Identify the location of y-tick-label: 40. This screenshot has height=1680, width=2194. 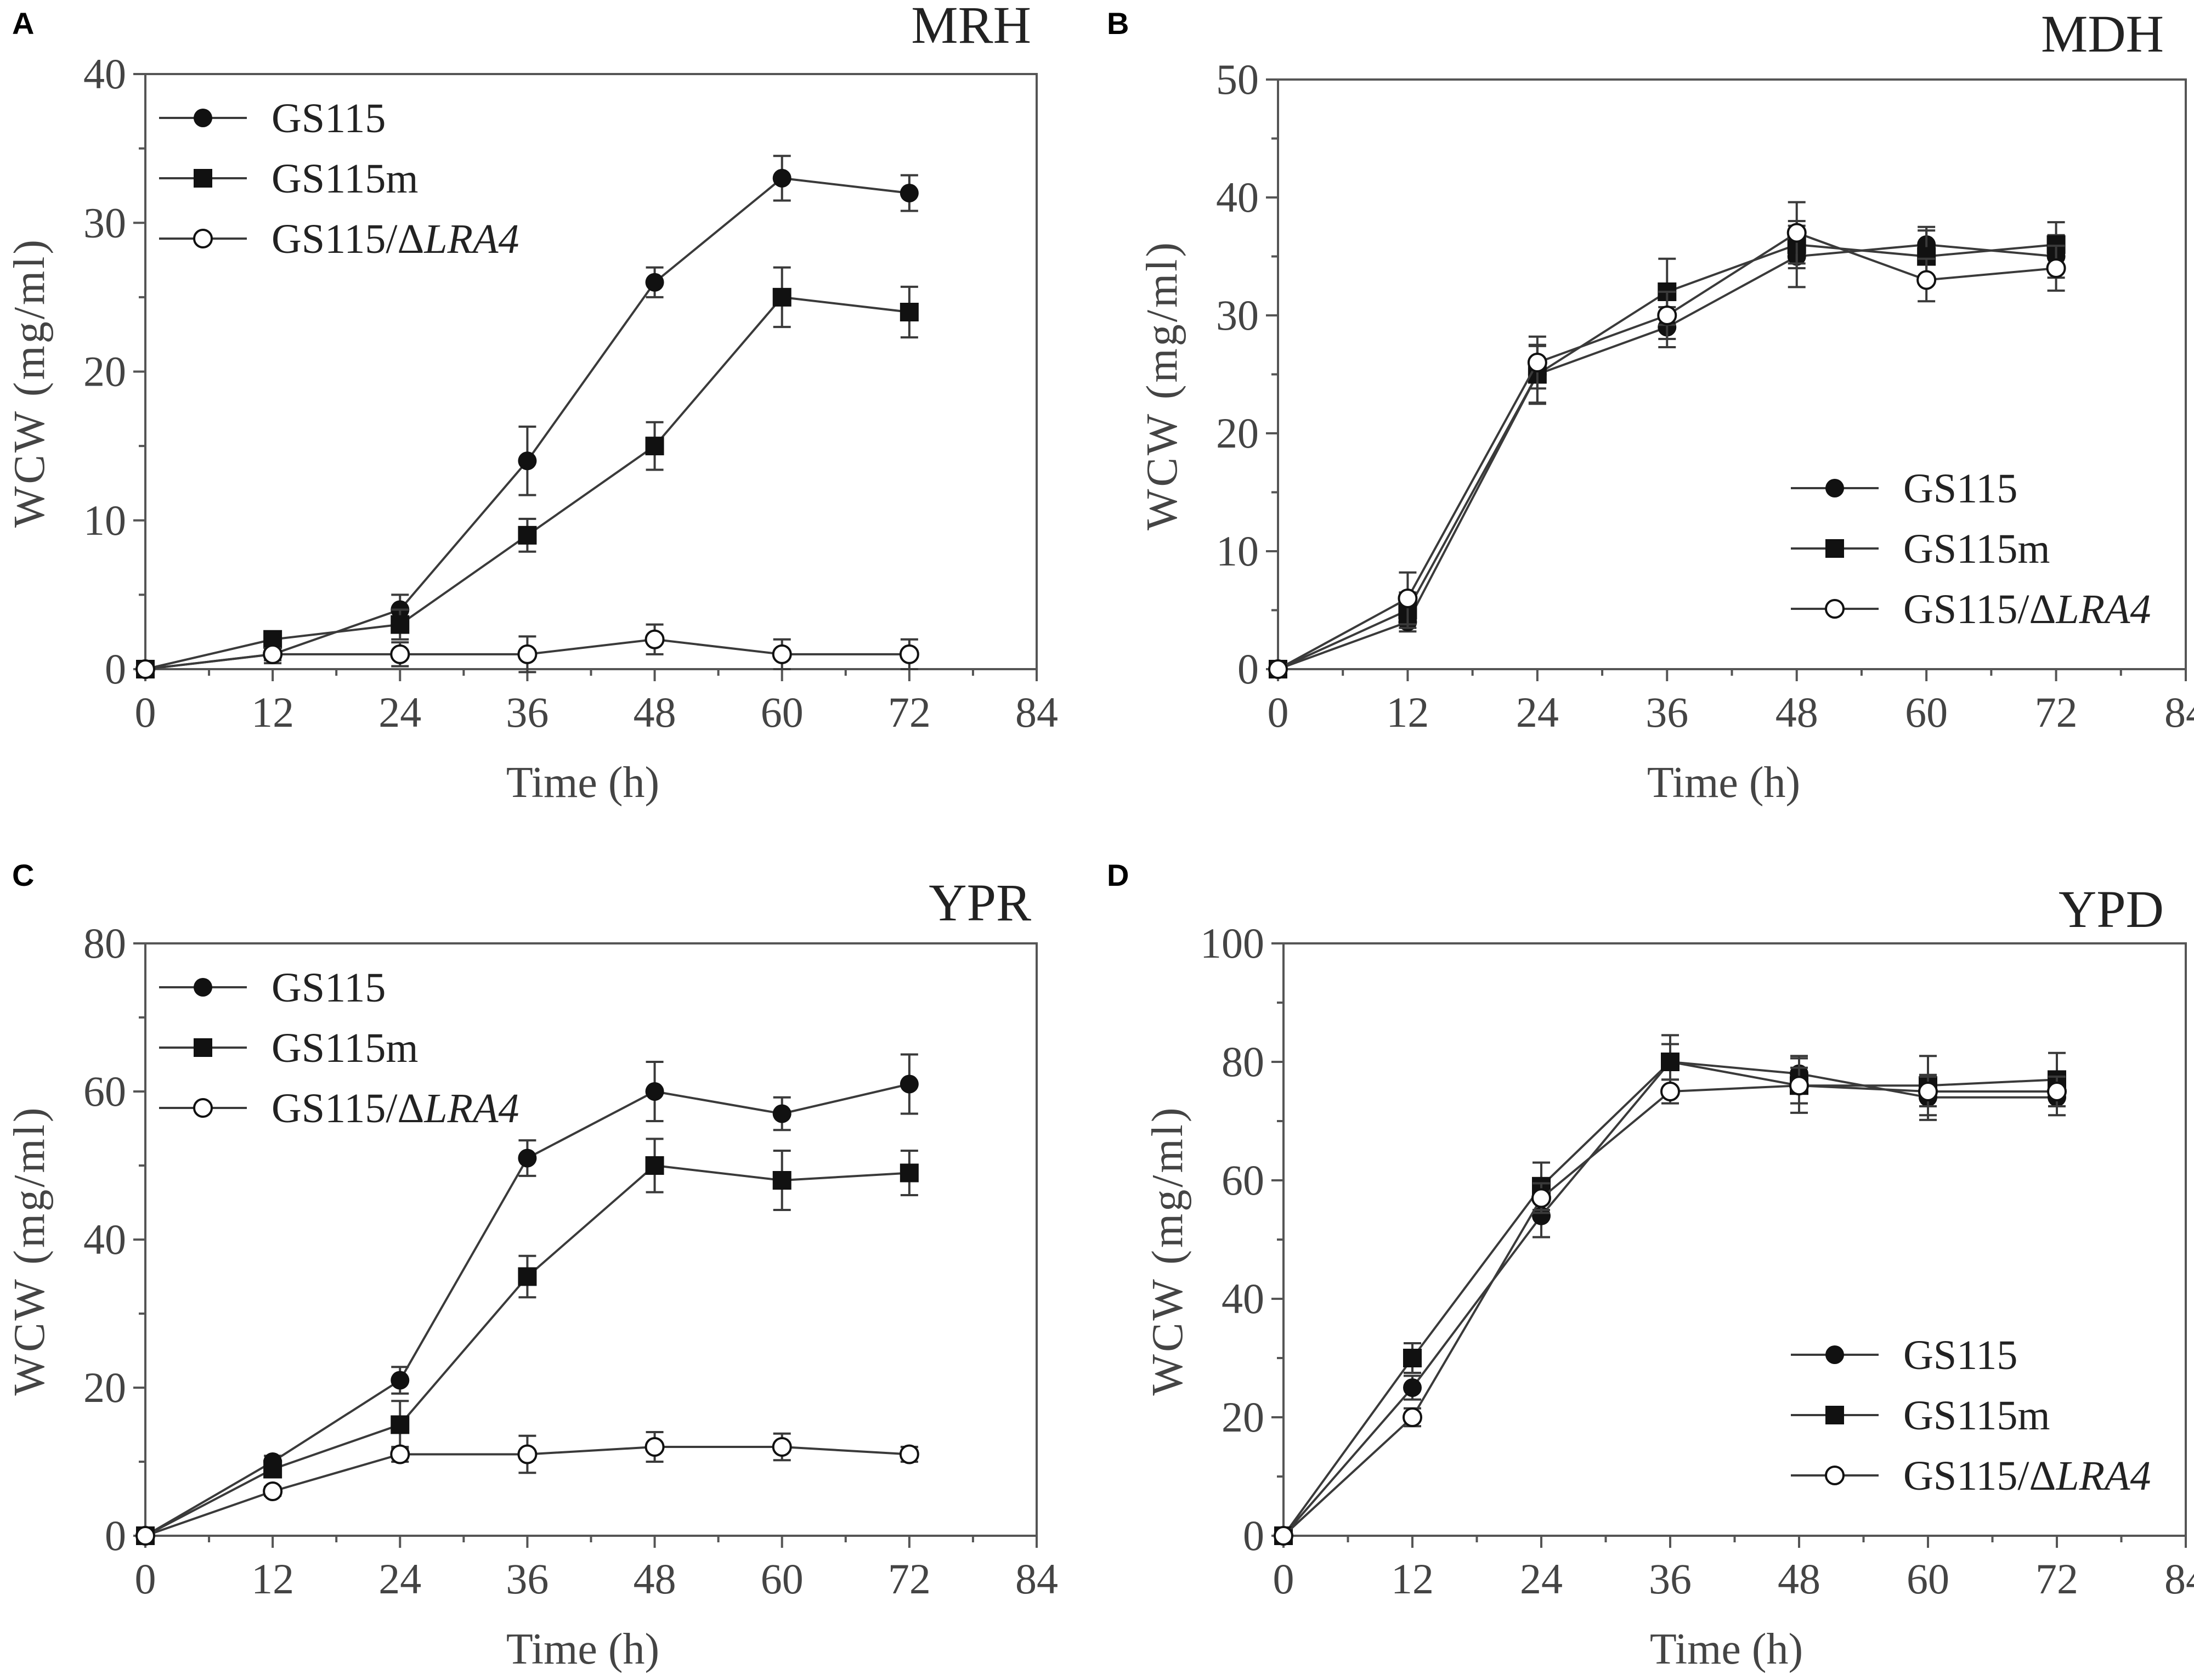
(1237, 197).